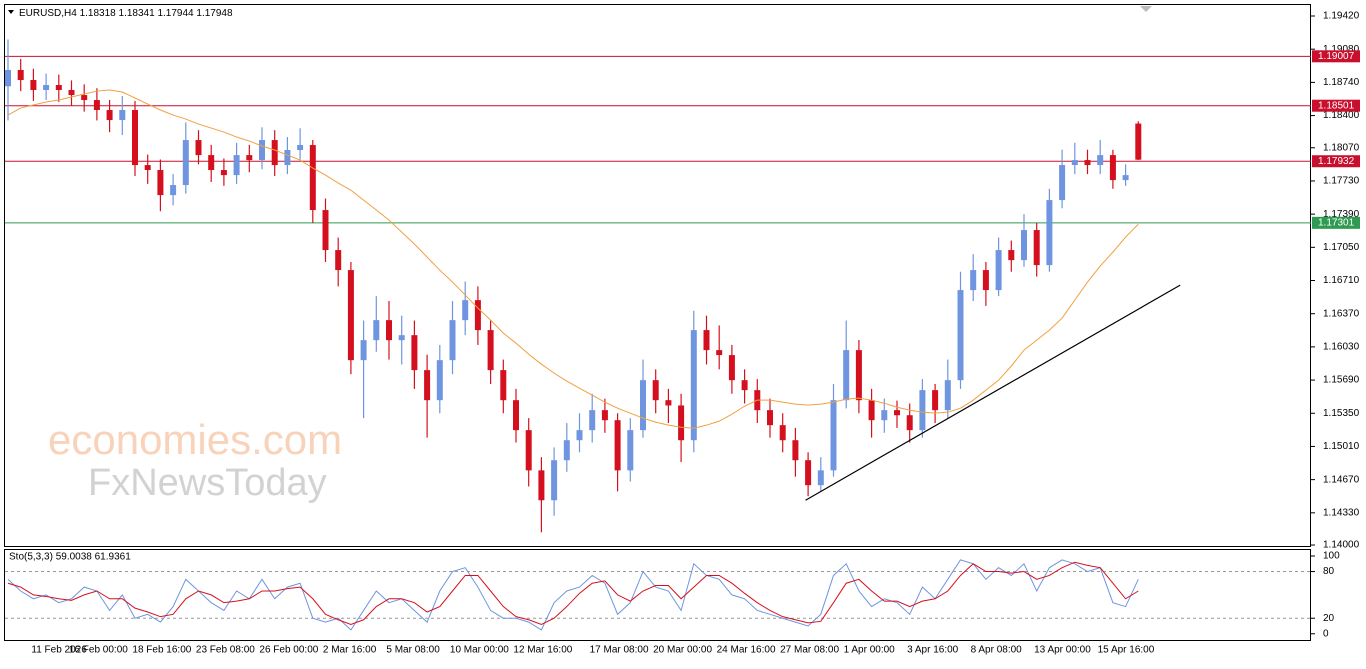 The height and width of the screenshot is (669, 1366). What do you see at coordinates (809, 650) in the screenshot?
I see `x-tick-label: 27 Mar 08:00` at bounding box center [809, 650].